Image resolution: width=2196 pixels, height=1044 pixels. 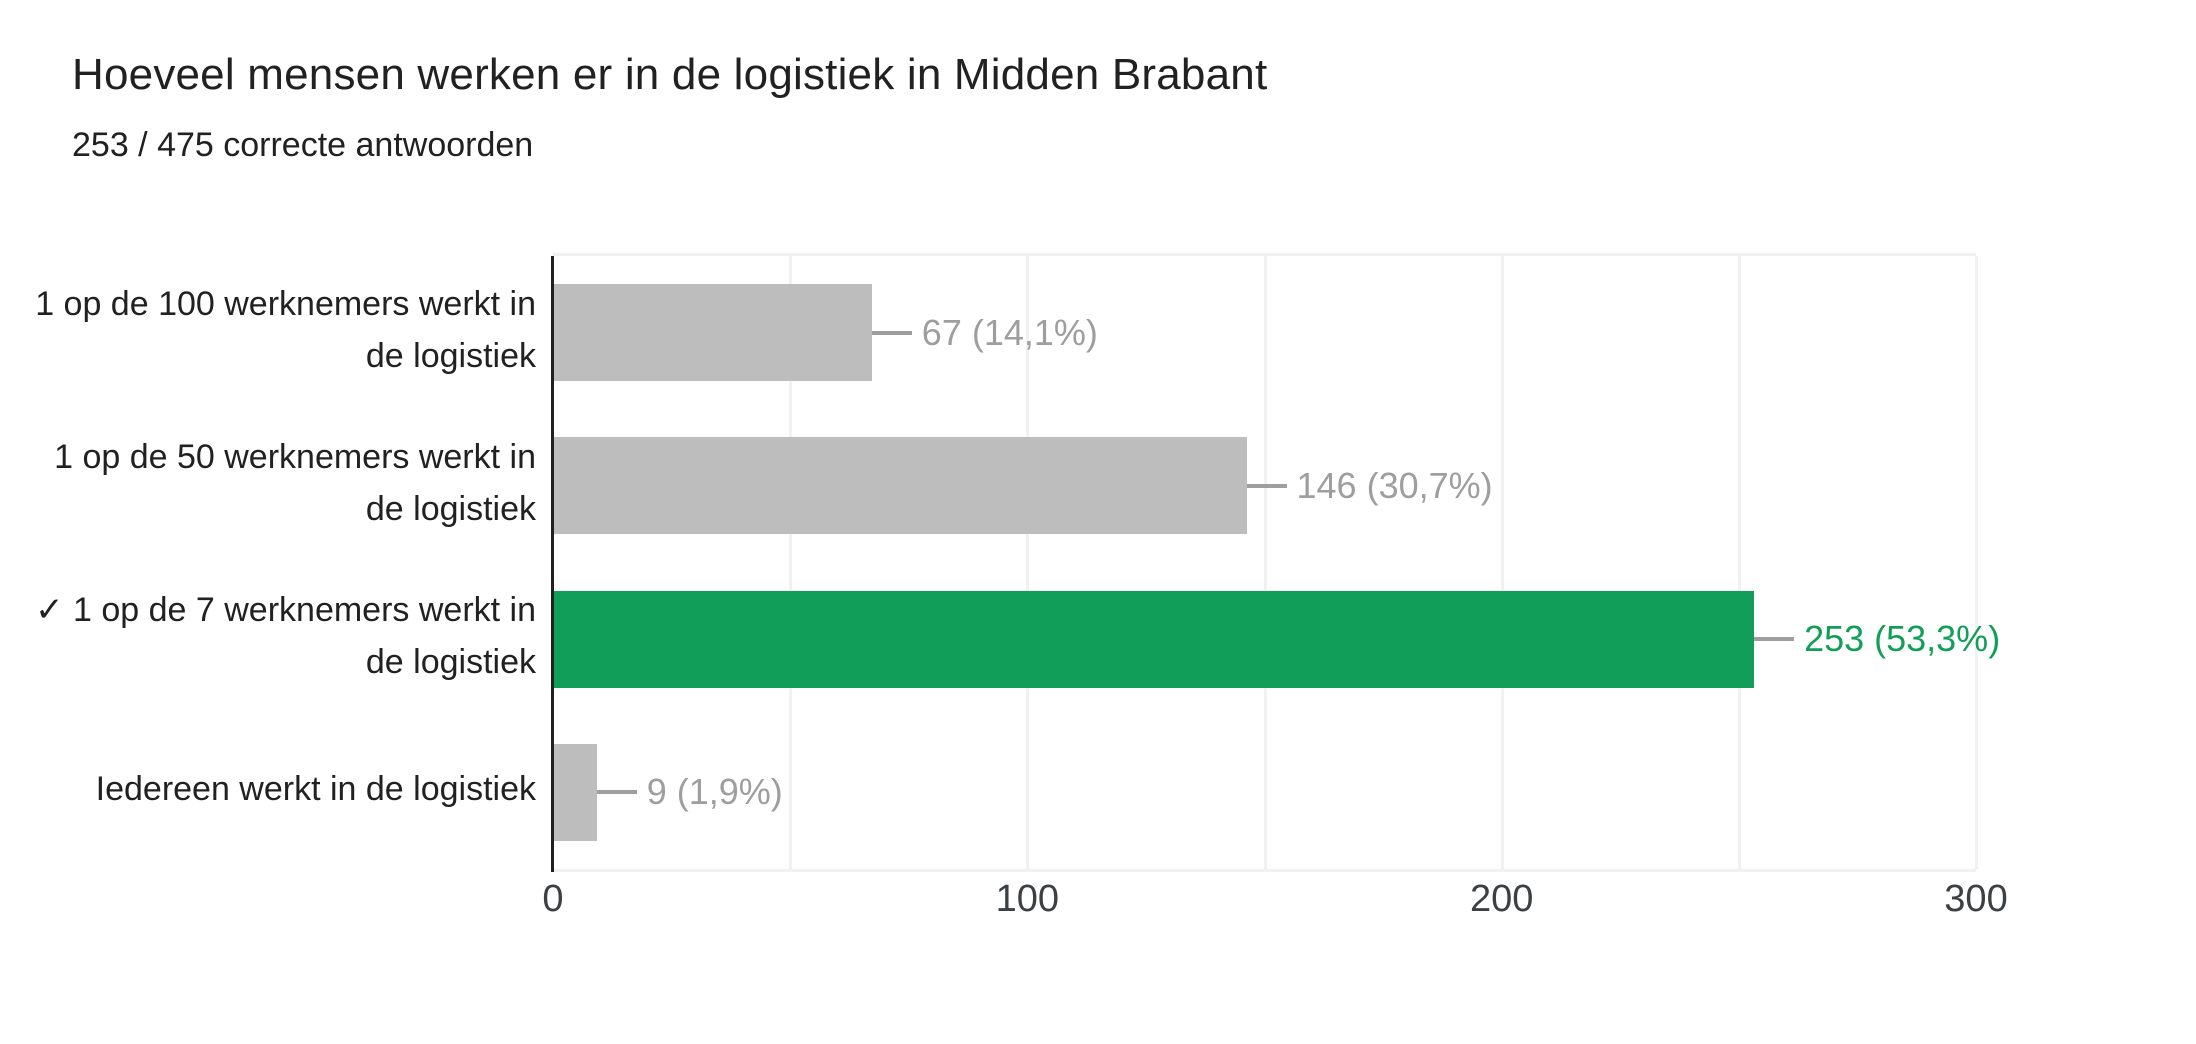 I want to click on x-axis-tick-label: 200, so click(x=1501, y=899).